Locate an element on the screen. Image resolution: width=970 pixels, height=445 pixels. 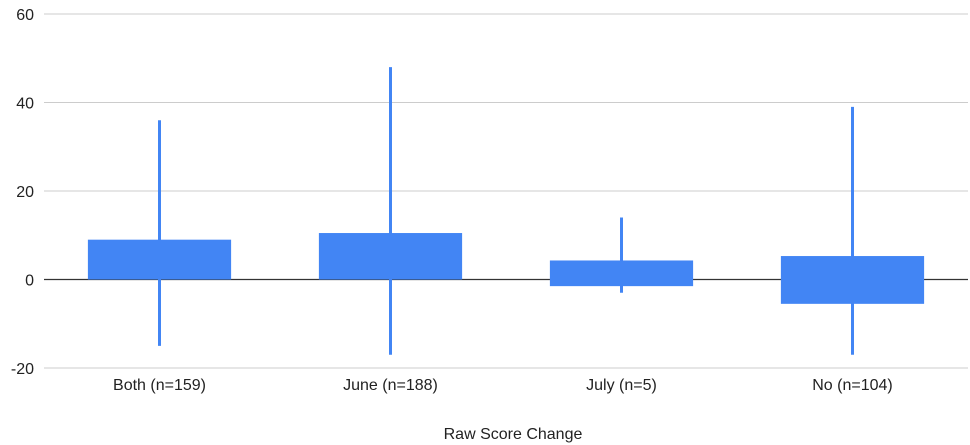
y-tick-label: 0 is located at coordinates (29, 281).